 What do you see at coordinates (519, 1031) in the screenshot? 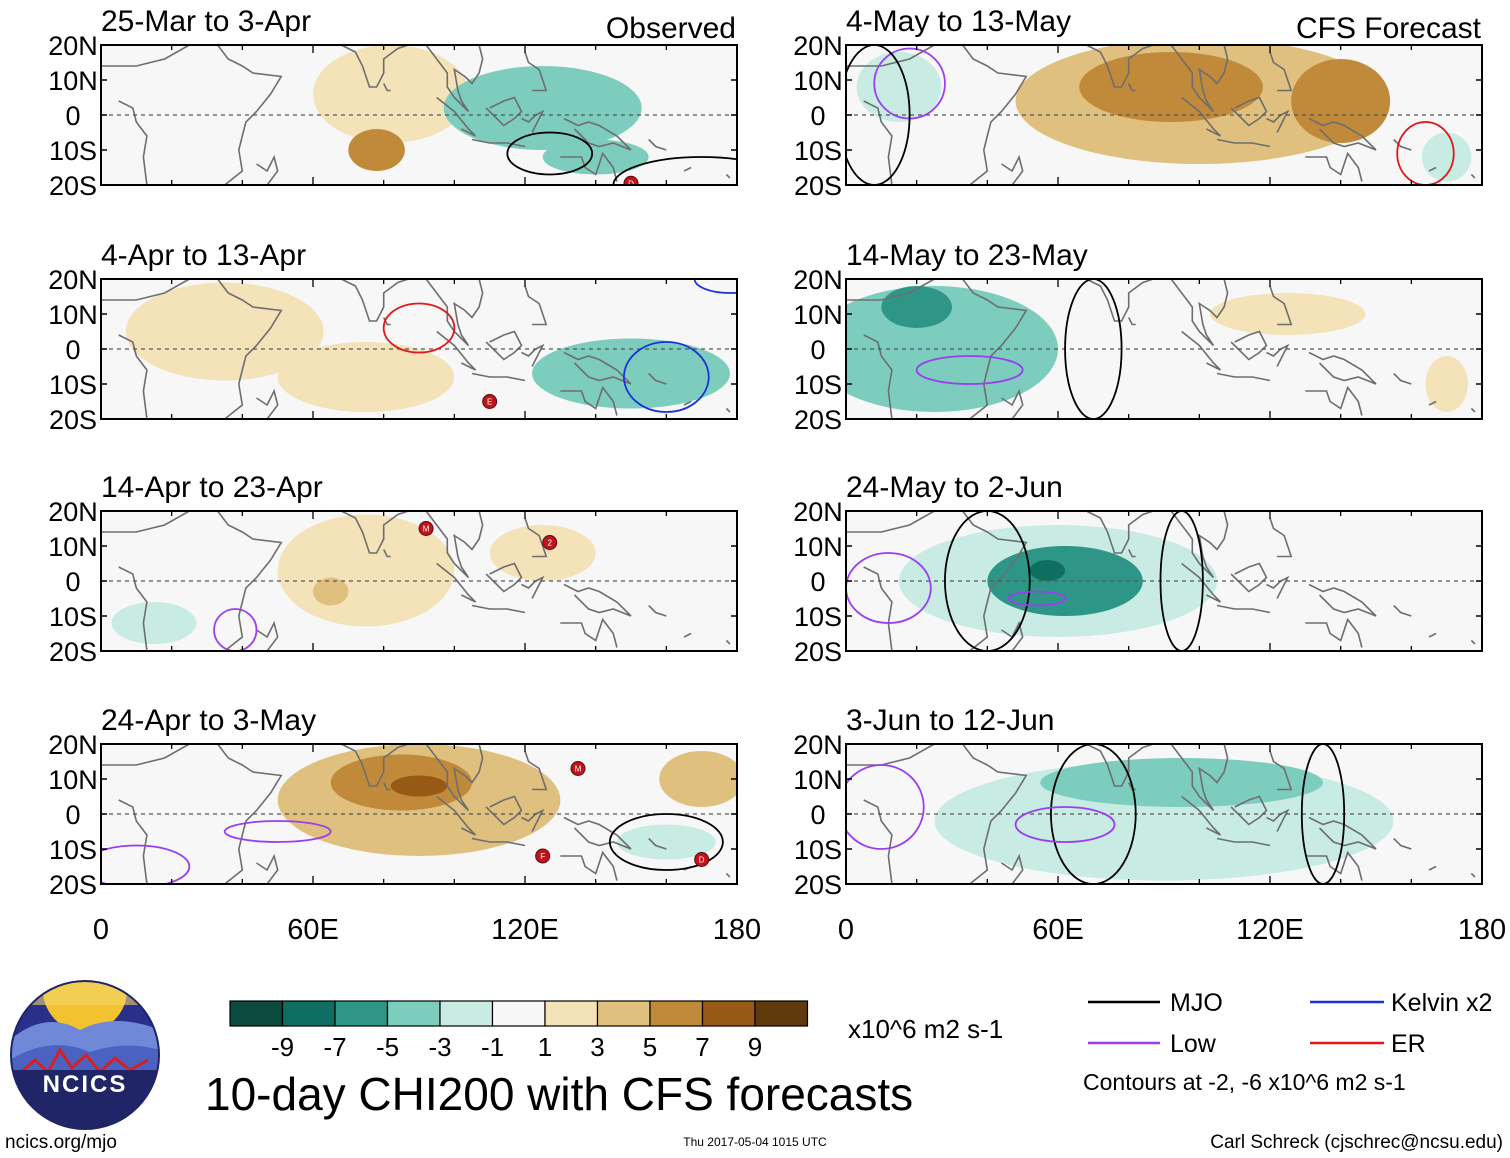
I see `colorbar: -9 -7 -5 -3 -1 1 3 5 7 9` at bounding box center [519, 1031].